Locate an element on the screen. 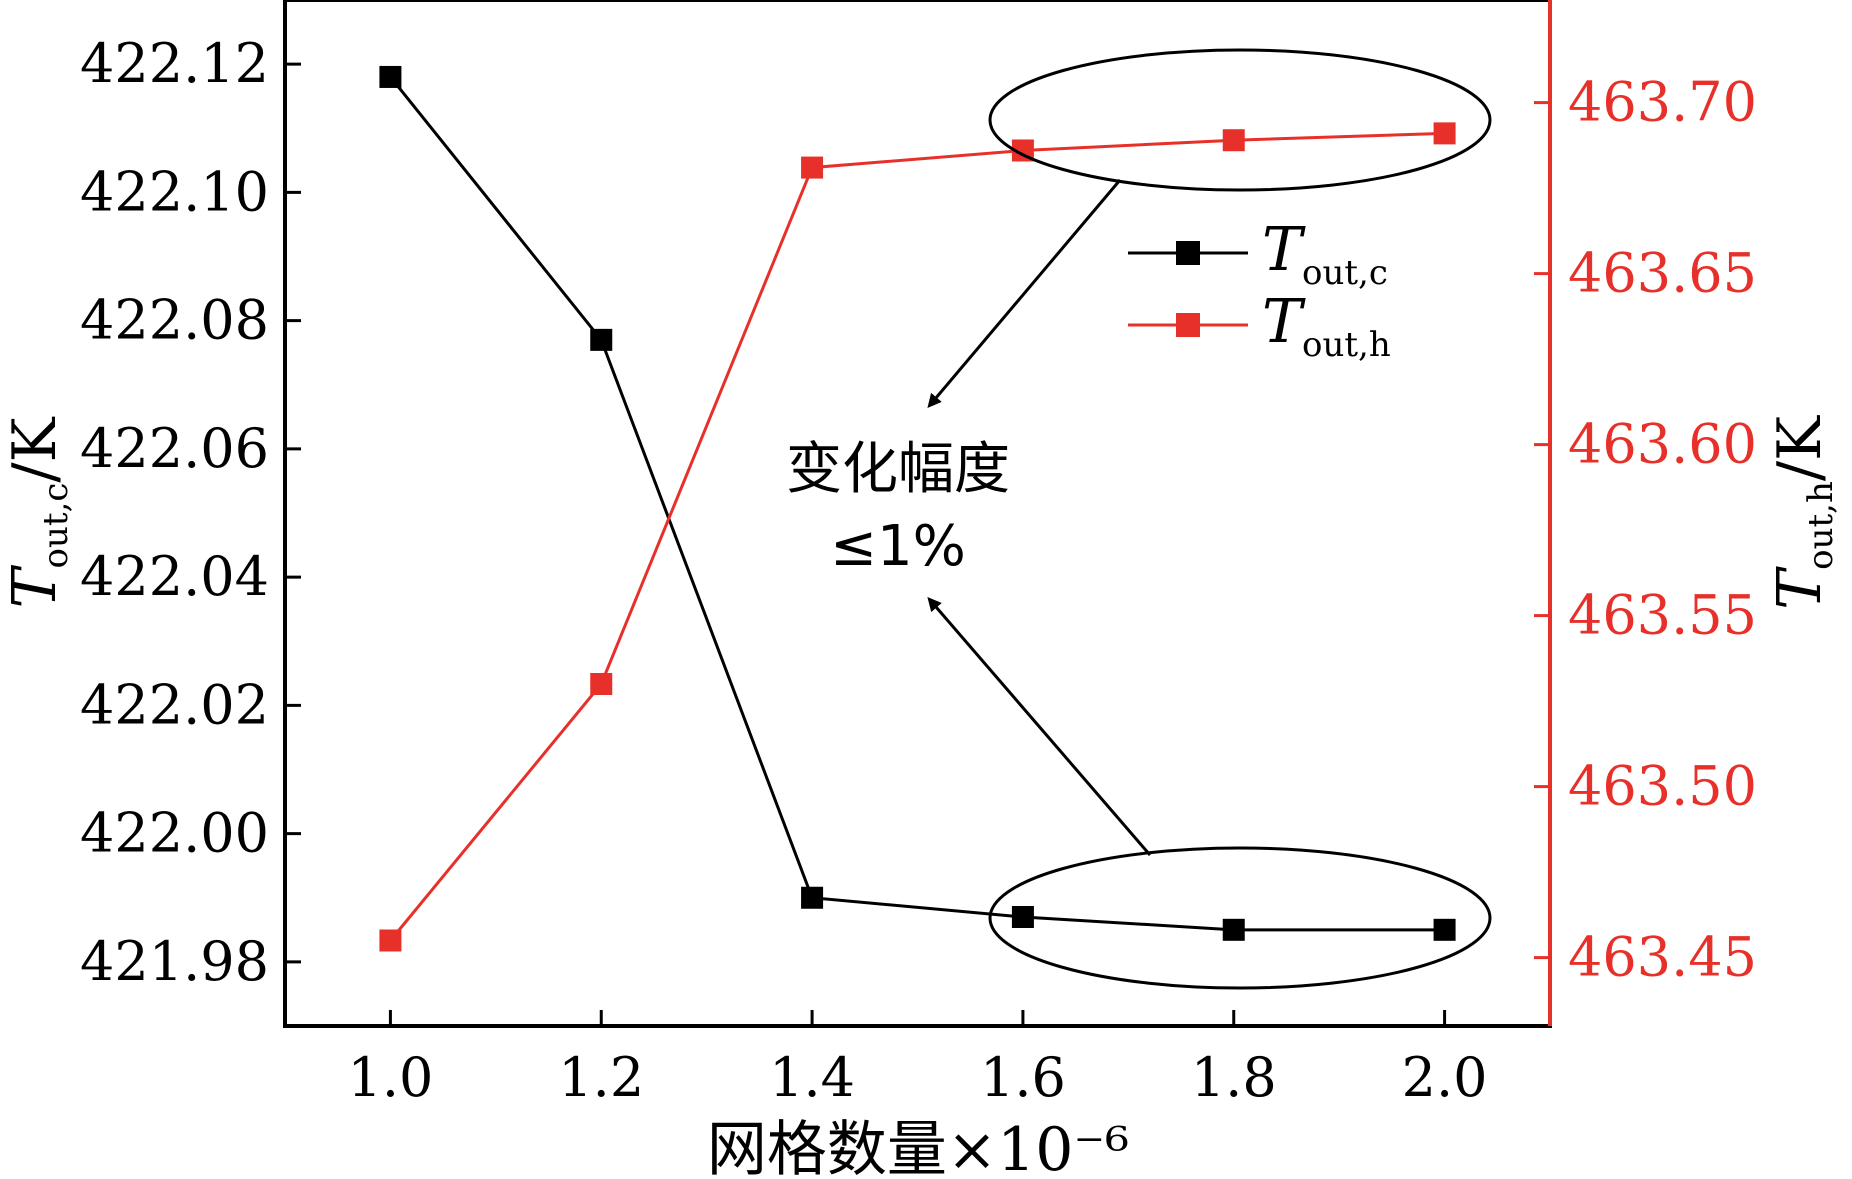 The width and height of the screenshot is (1852, 1179). right-tick-label: 463.70 is located at coordinates (1662, 102).